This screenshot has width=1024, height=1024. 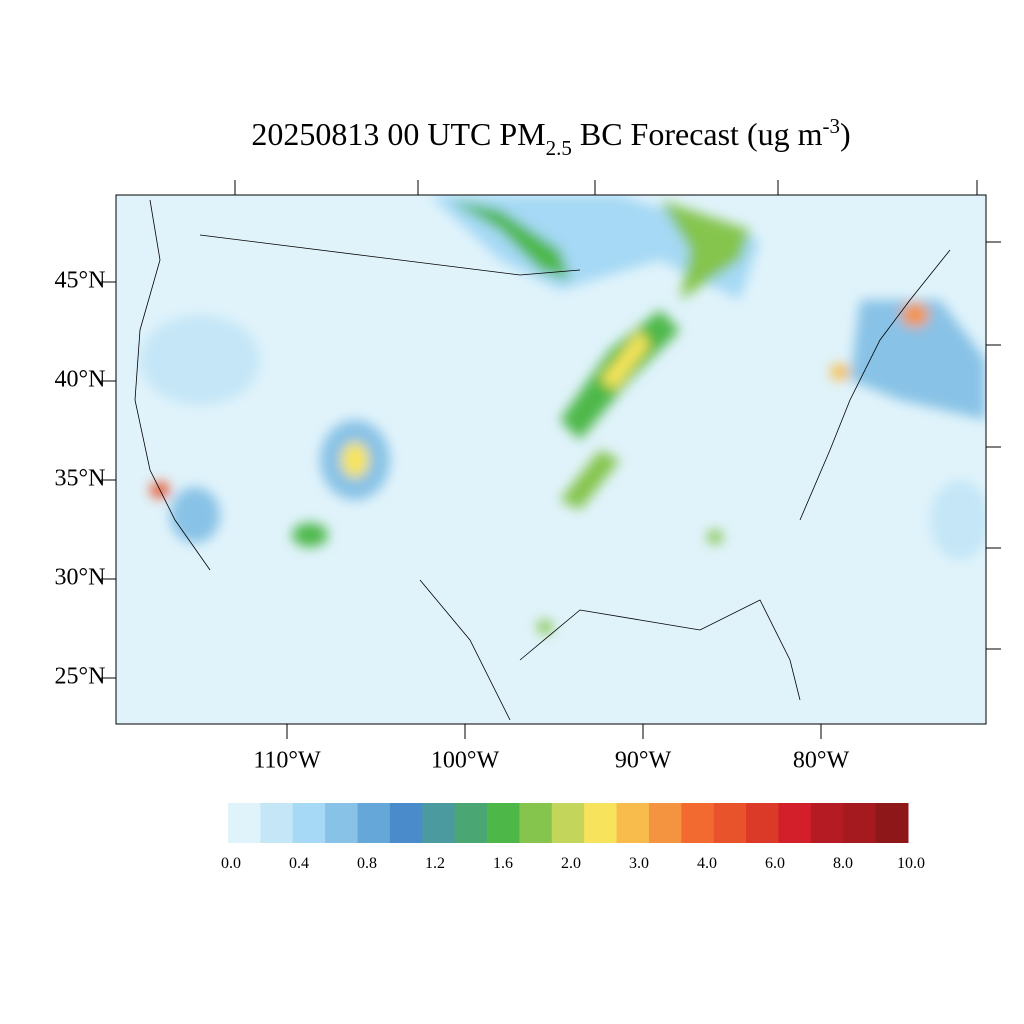 I want to click on colorbar-label: 10.0, so click(x=911, y=863).